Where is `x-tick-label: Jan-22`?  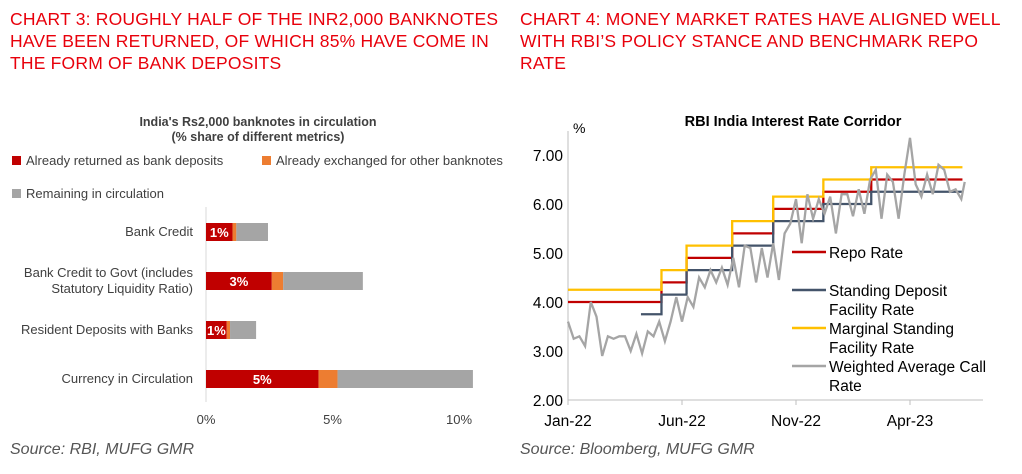 x-tick-label: Jan-22 is located at coordinates (567, 421).